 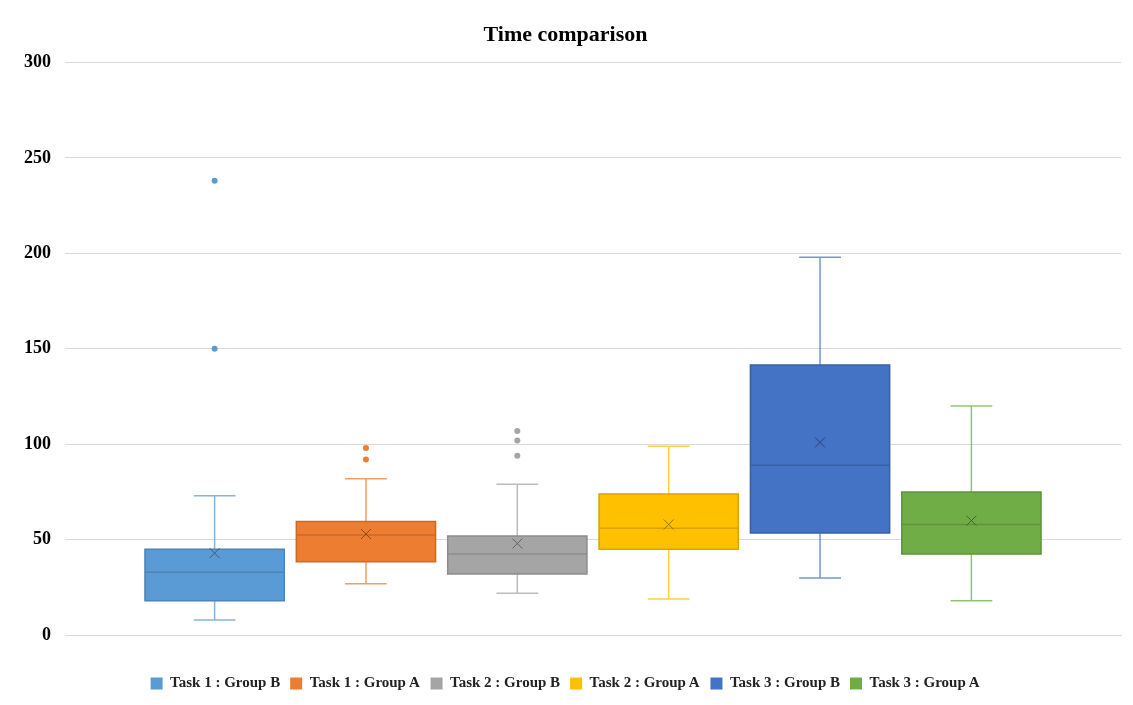 I want to click on y-tick-label: 50, so click(x=42, y=538).